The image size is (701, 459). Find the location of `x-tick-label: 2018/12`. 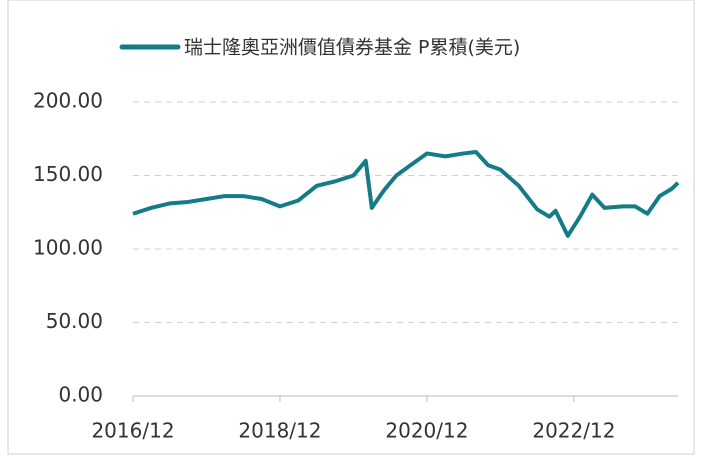

x-tick-label: 2018/12 is located at coordinates (279, 431).